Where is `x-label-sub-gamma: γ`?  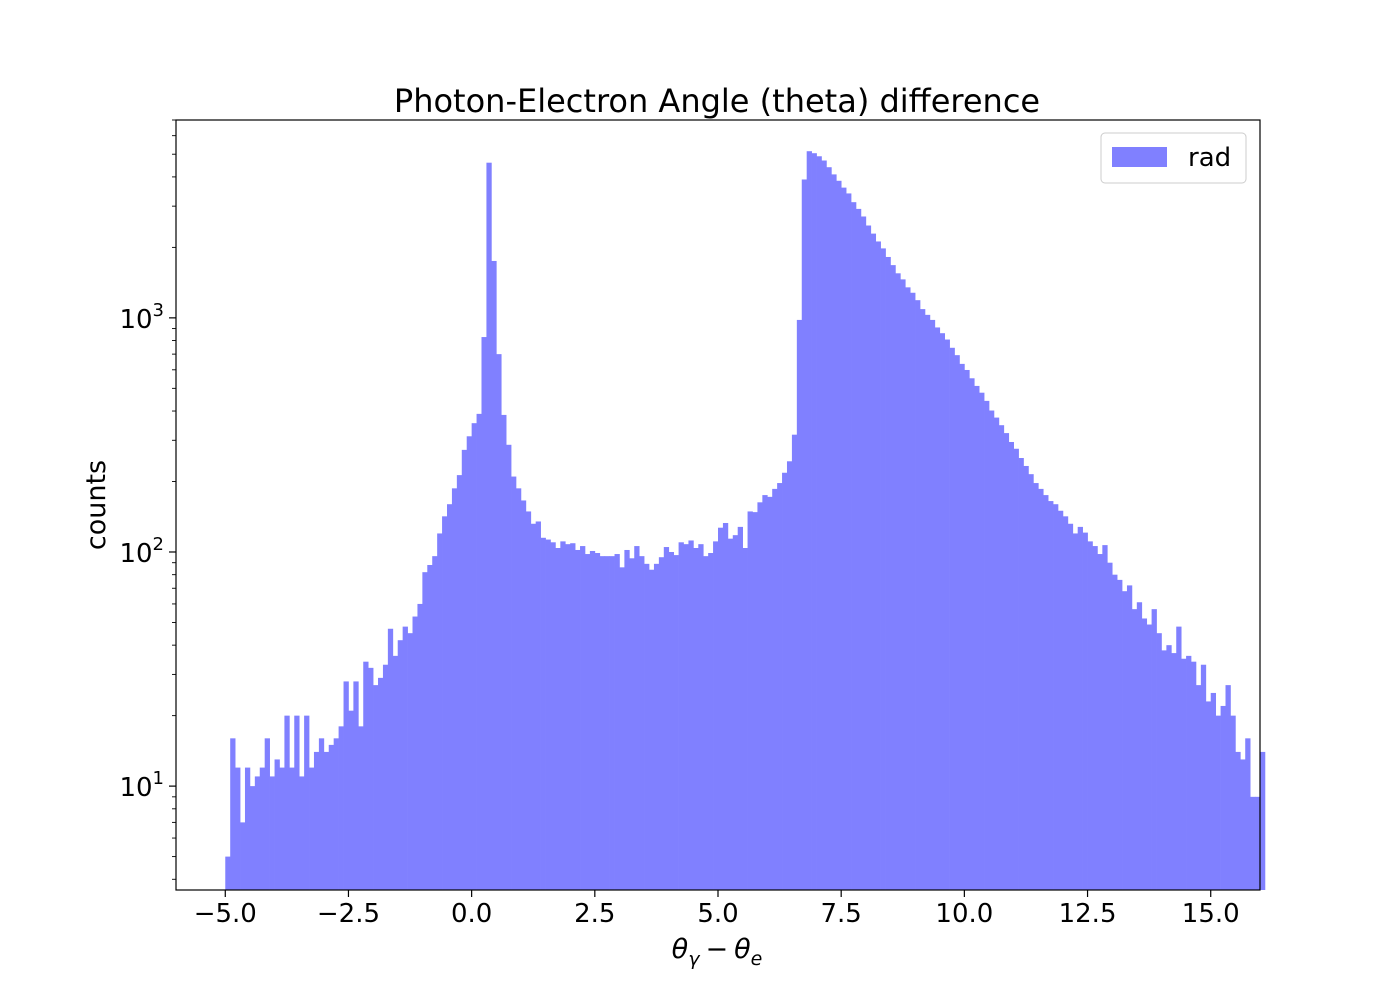
x-label-sub-gamma: γ is located at coordinates (694, 959).